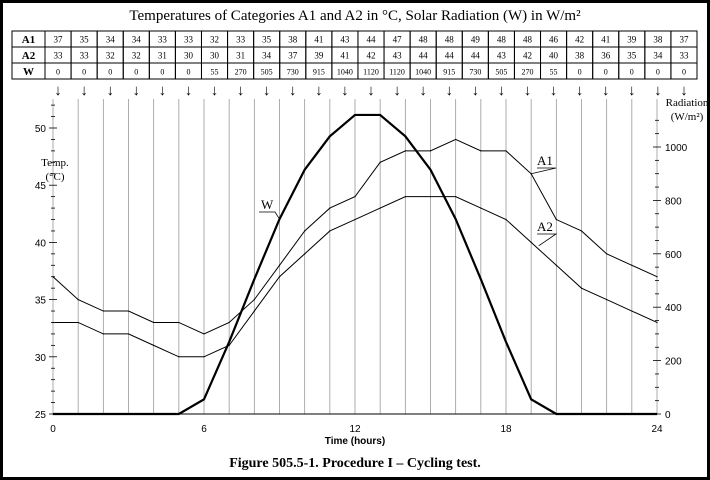 The height and width of the screenshot is (480, 710). Describe the element at coordinates (502, 40) in the screenshot. I see `table-cell-value: 48` at that location.